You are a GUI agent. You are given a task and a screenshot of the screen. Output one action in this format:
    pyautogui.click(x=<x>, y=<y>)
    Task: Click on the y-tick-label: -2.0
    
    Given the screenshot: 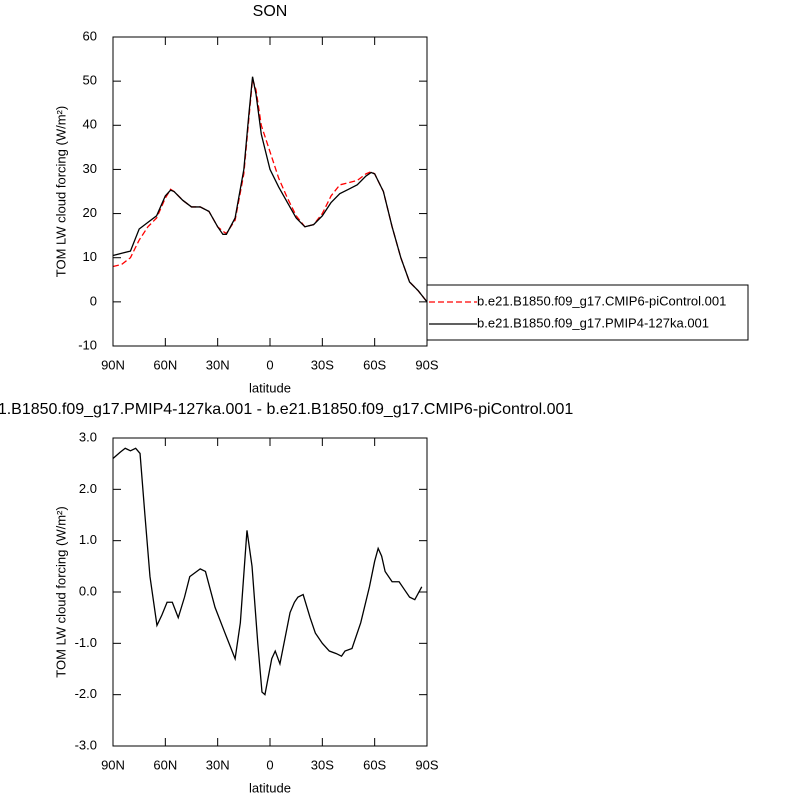 What is the action you would take?
    pyautogui.click(x=86, y=693)
    